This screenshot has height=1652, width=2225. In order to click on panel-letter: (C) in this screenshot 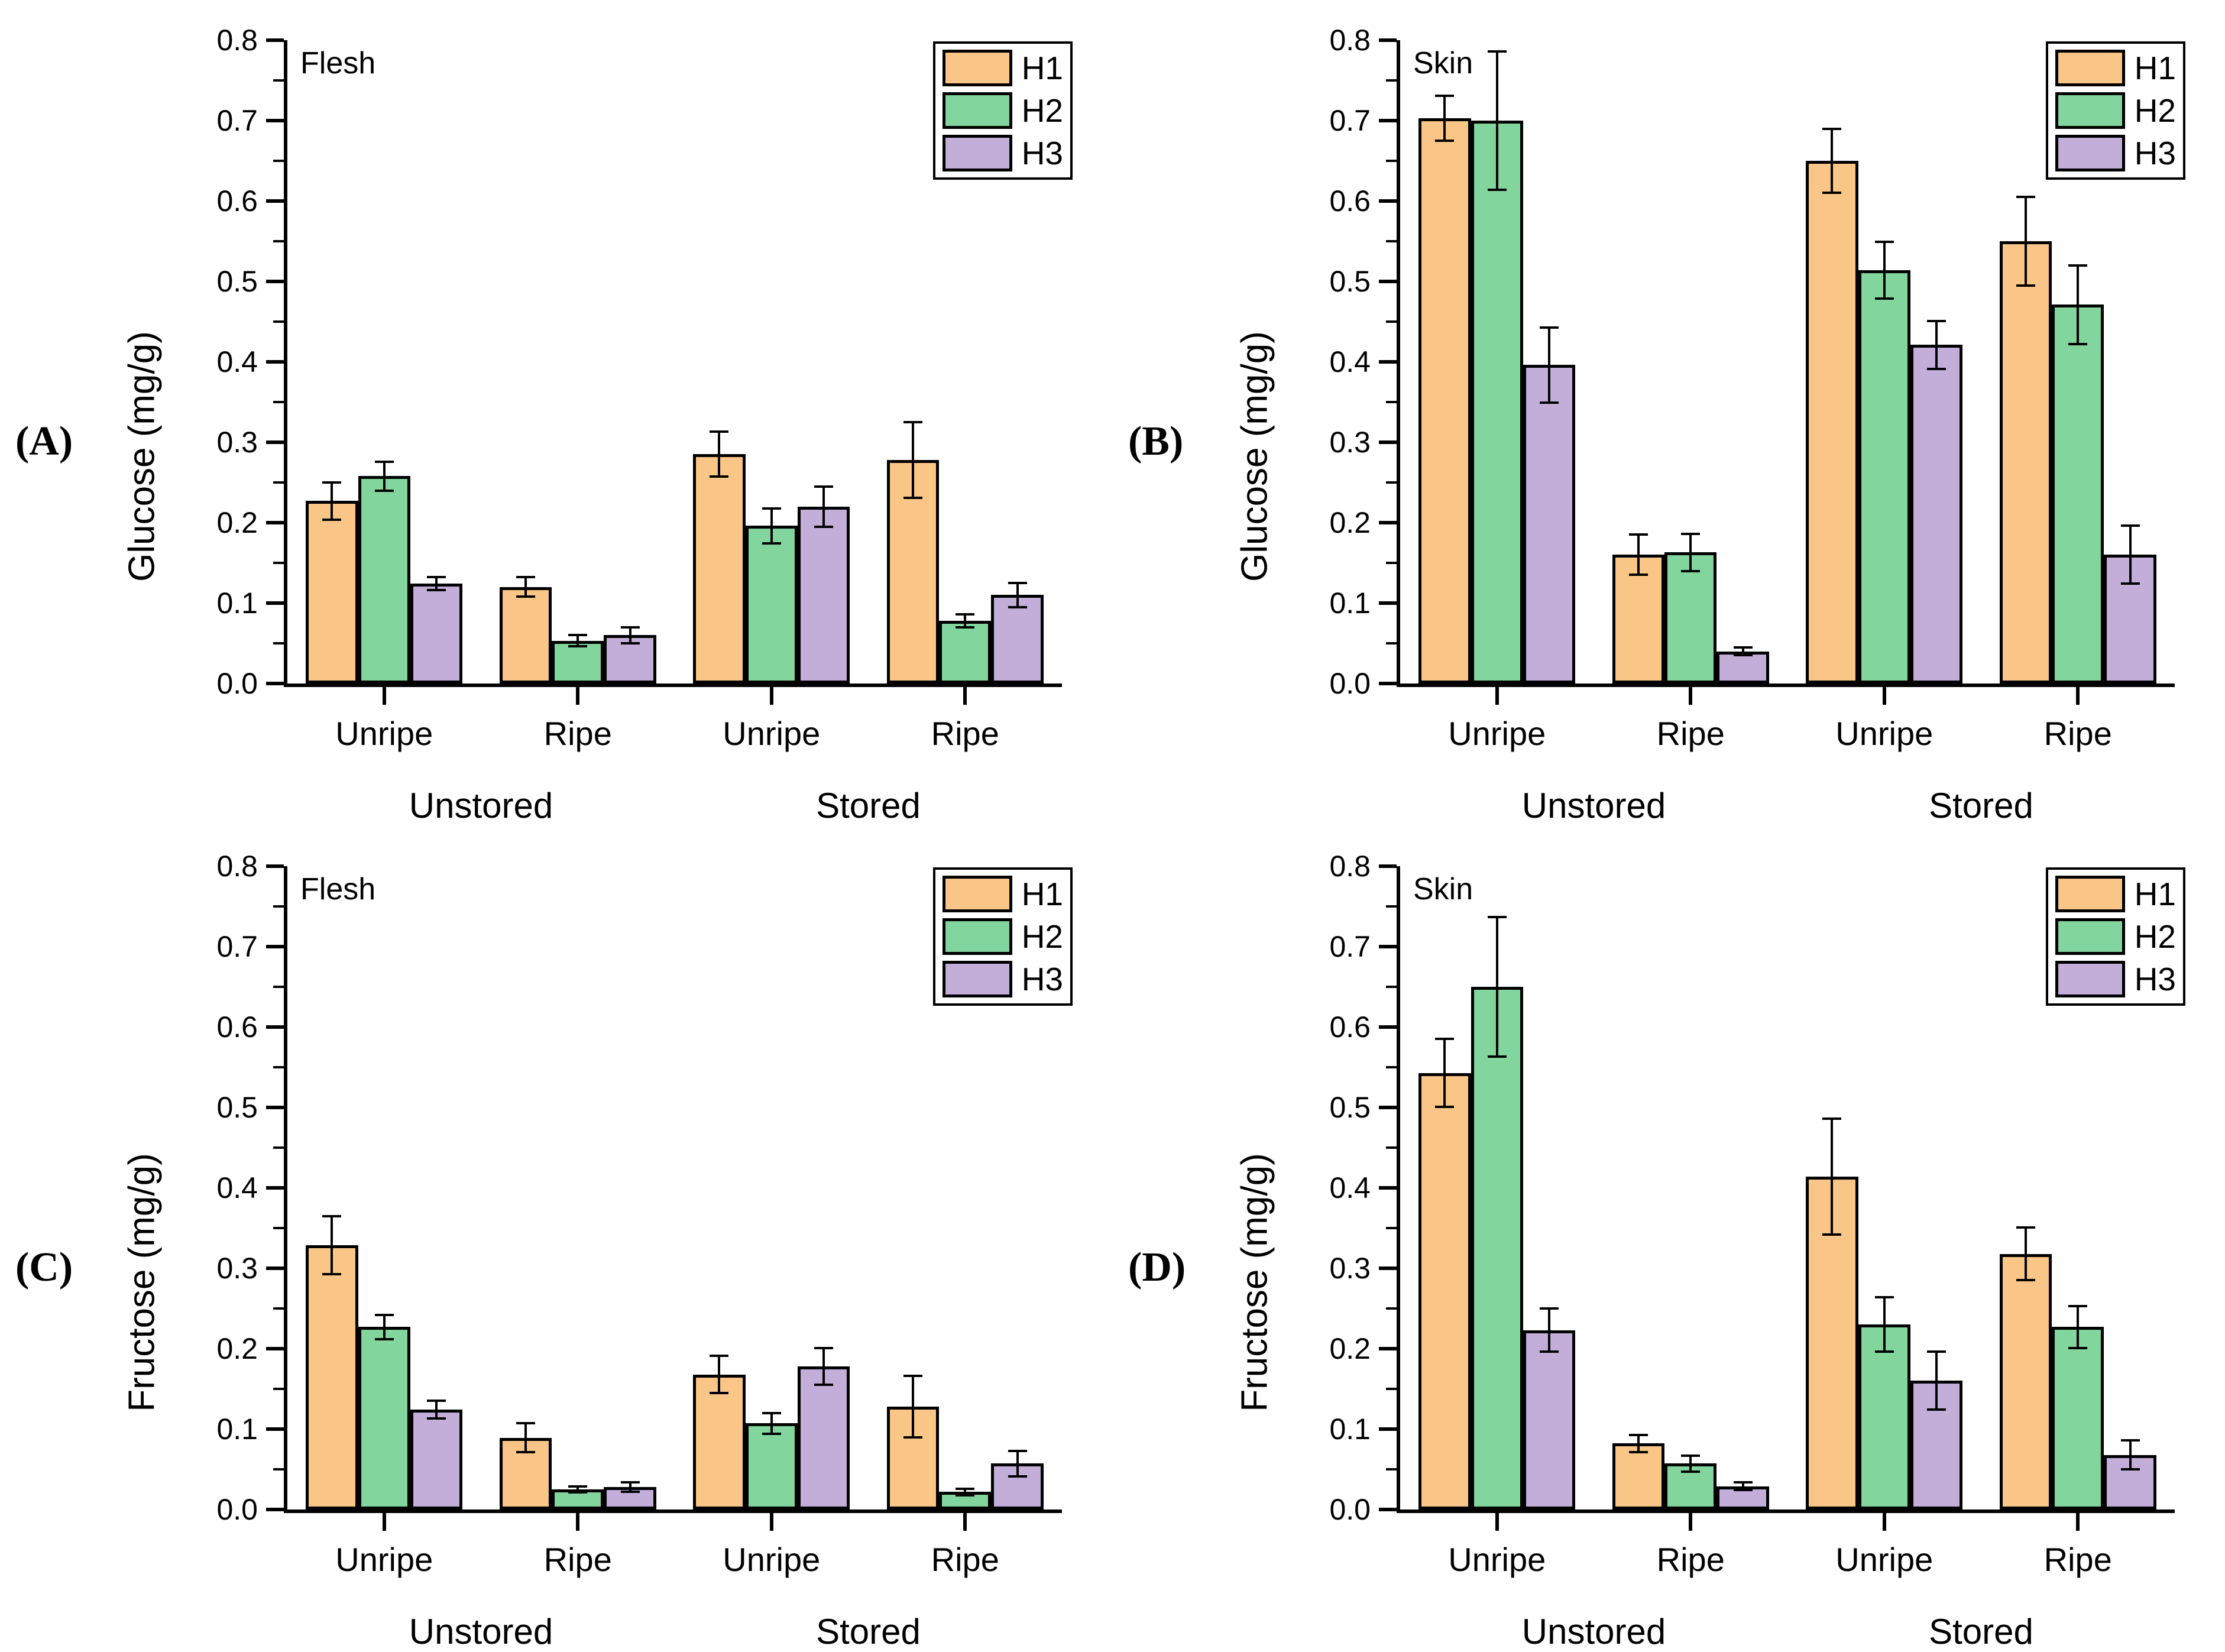, I will do `click(44, 1267)`.